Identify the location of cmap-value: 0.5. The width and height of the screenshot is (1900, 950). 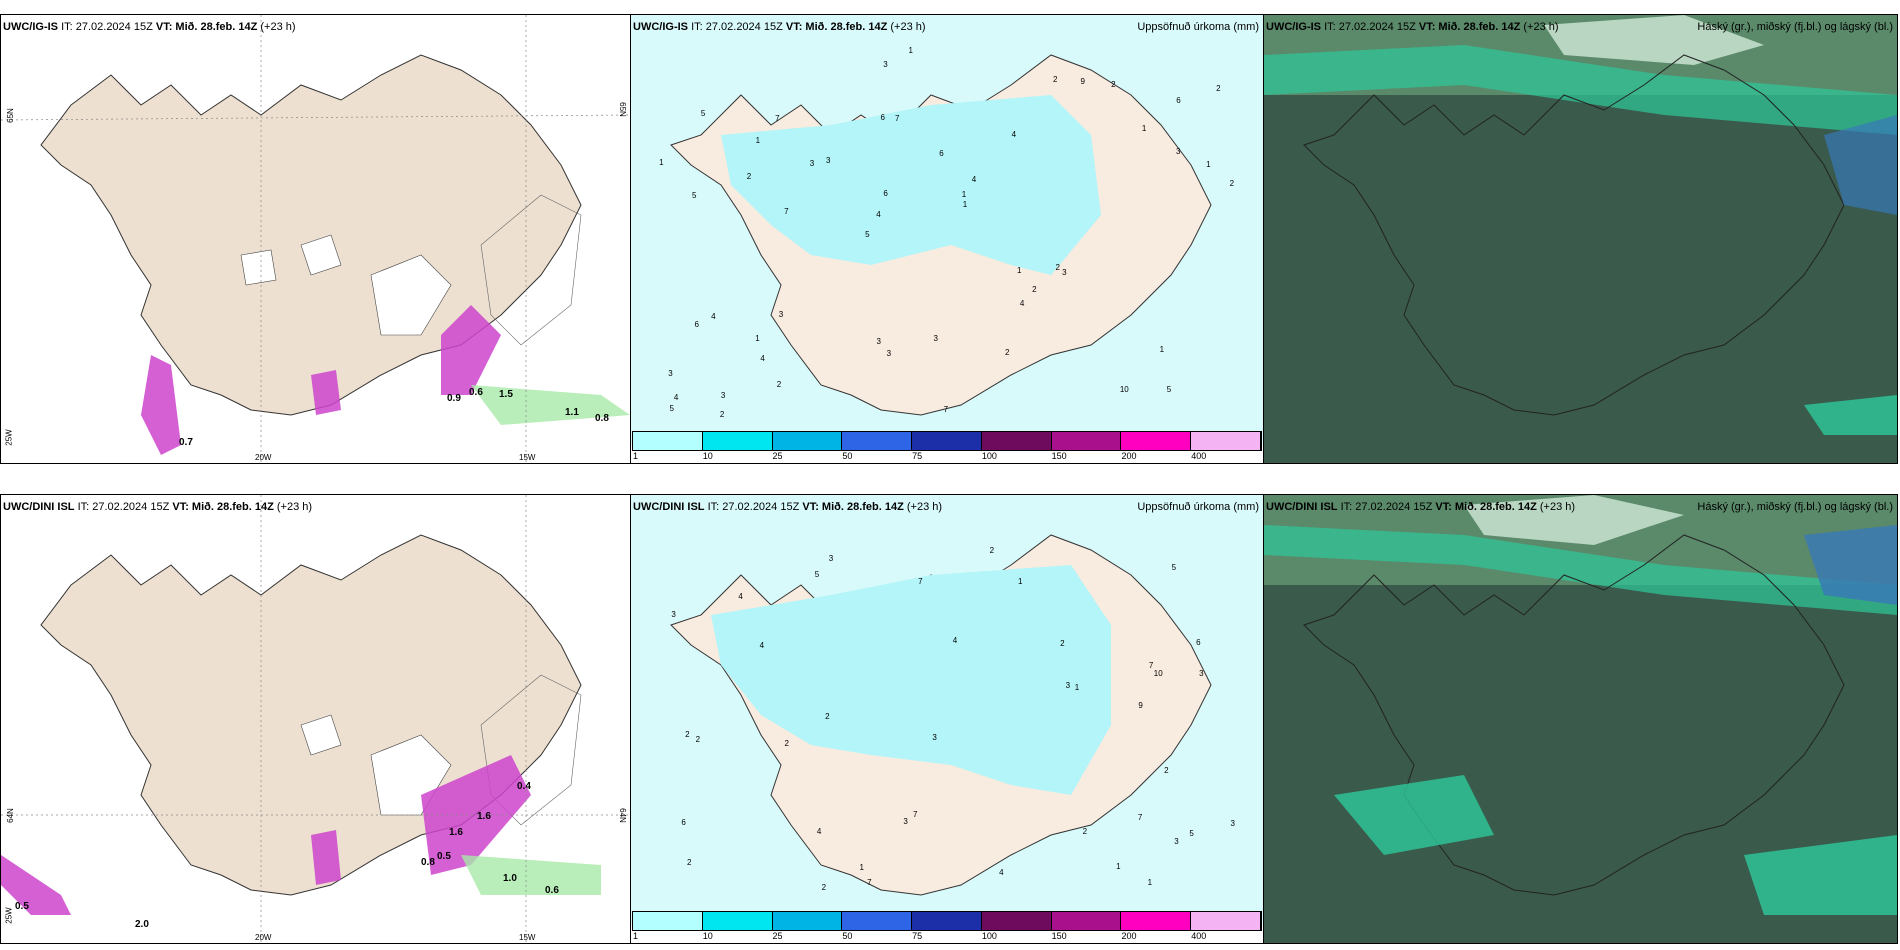
(22, 906).